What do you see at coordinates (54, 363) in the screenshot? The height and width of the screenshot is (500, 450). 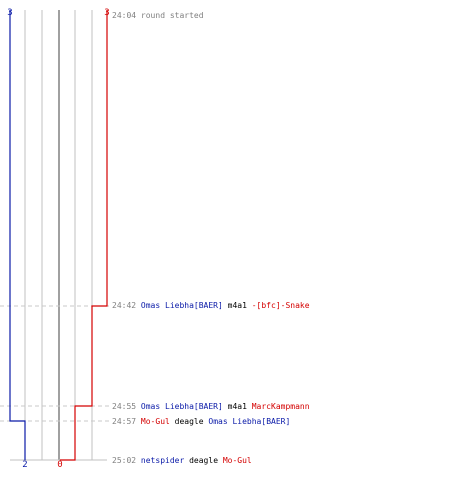 I see `event-guide-lines` at bounding box center [54, 363].